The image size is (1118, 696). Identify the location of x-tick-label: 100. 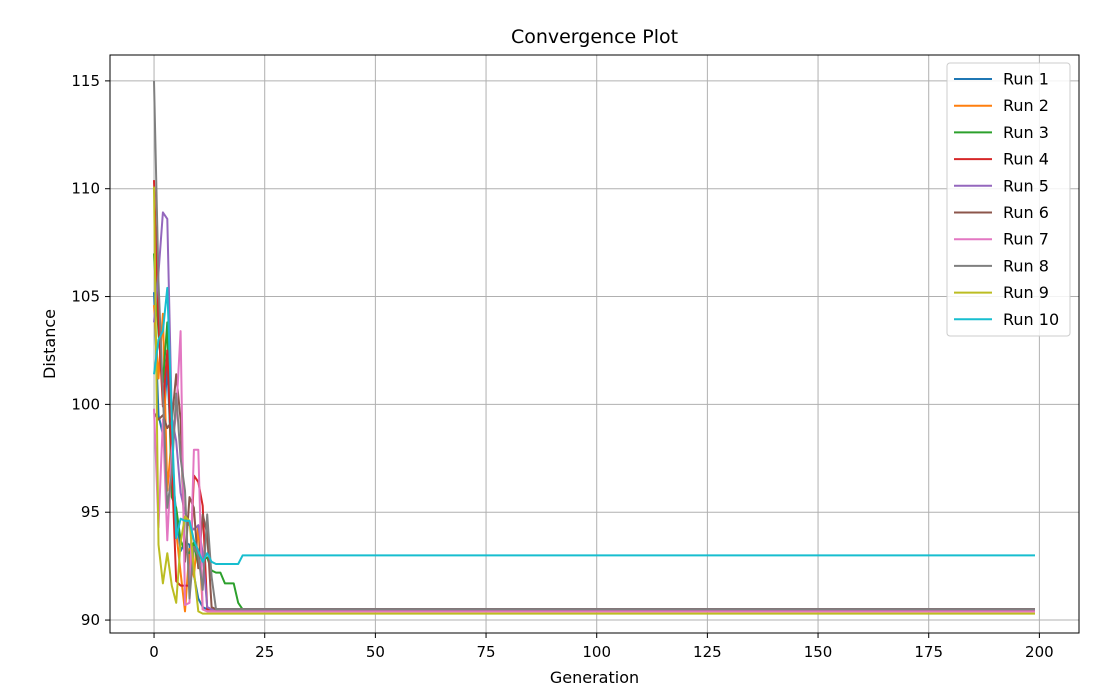
(596, 652).